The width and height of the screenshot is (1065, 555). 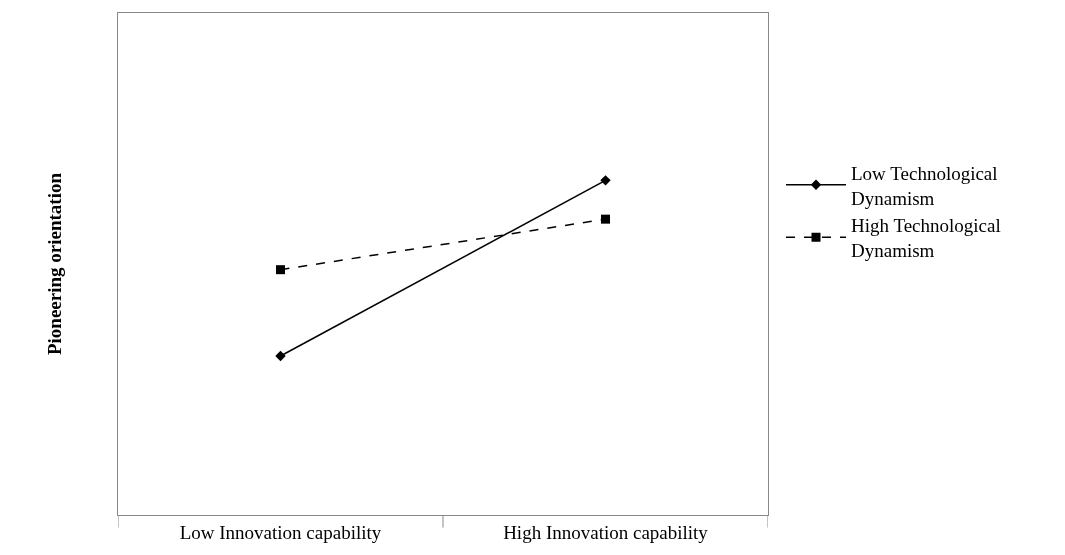 I want to click on legend-label: Low Technological Dynamism, so click(x=924, y=185).